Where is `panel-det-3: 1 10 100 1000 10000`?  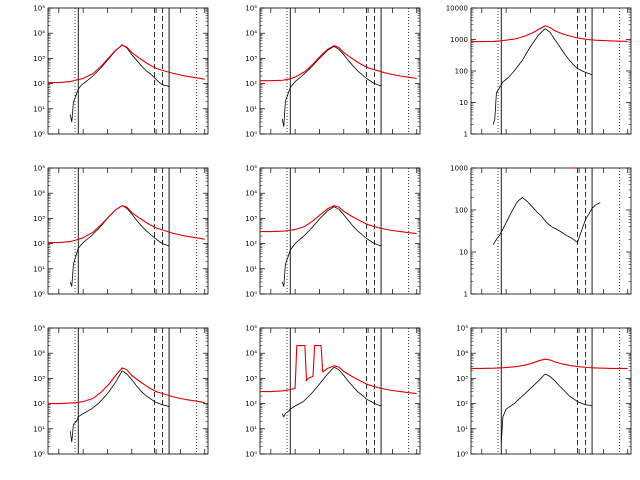 panel-det-3: 1 10 100 1000 10000 is located at coordinates (539, 72).